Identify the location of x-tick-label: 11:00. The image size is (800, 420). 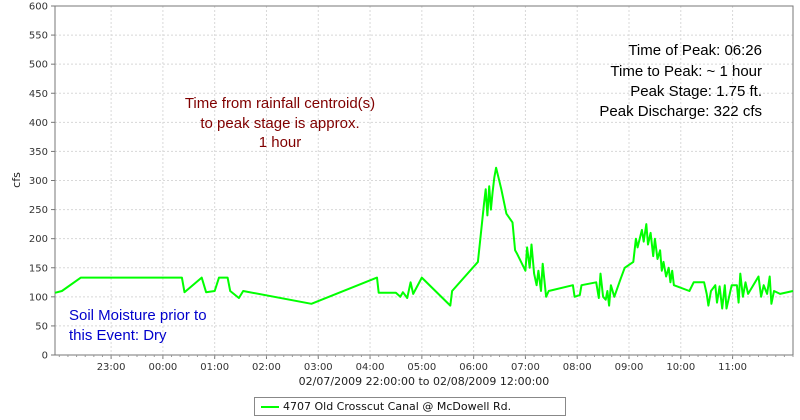
(732, 367).